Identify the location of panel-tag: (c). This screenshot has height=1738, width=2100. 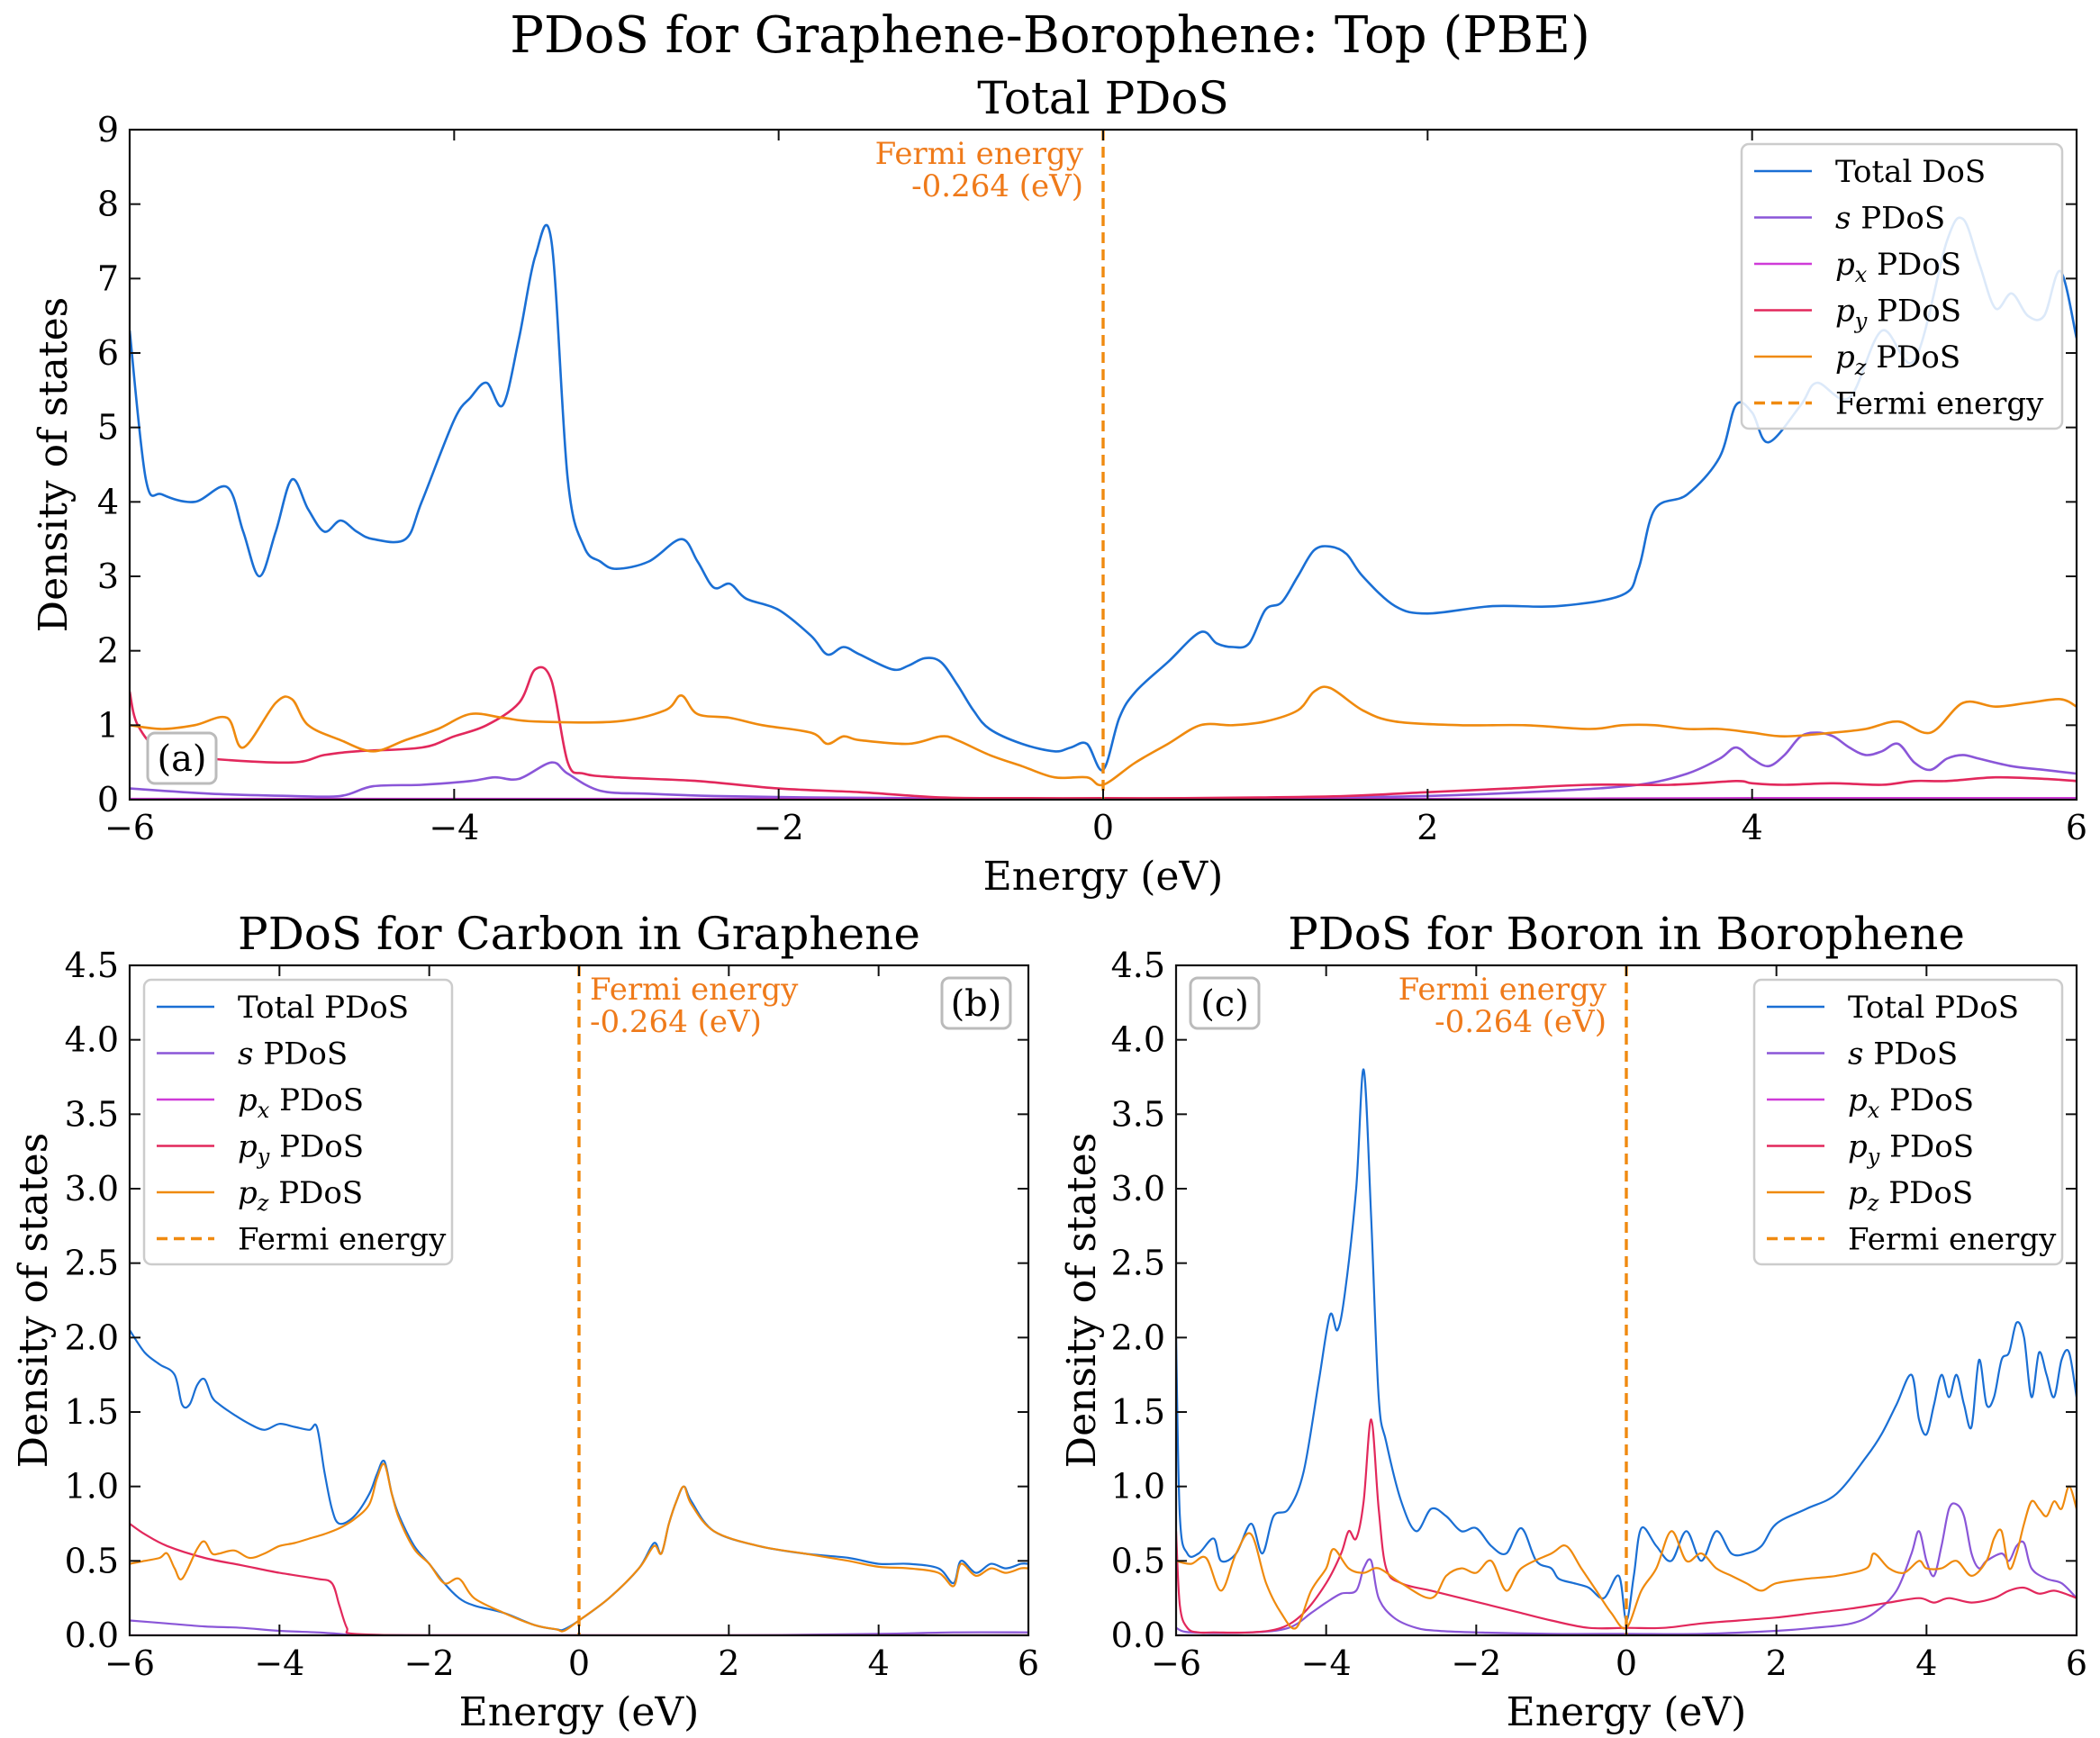
(1224, 1004).